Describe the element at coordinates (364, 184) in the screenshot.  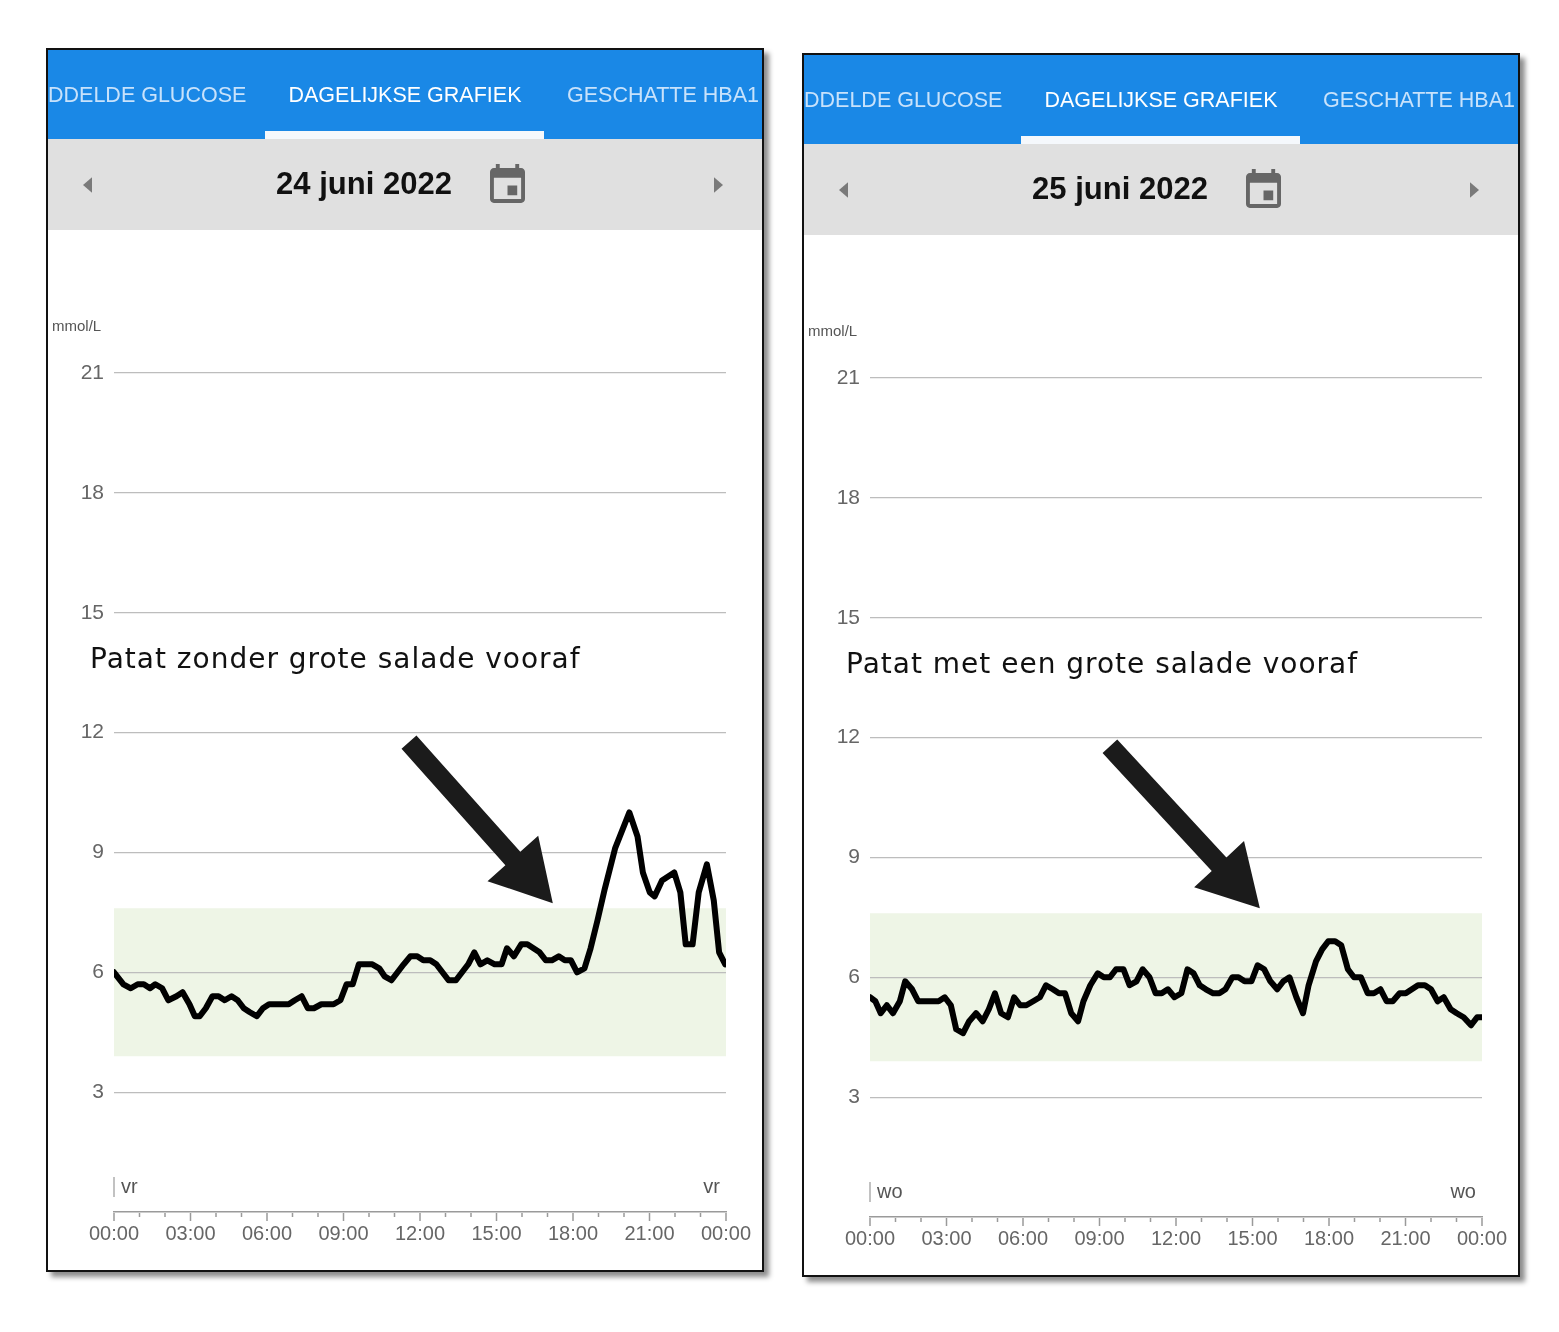
I see `chart-title: 24 juni 2022` at that location.